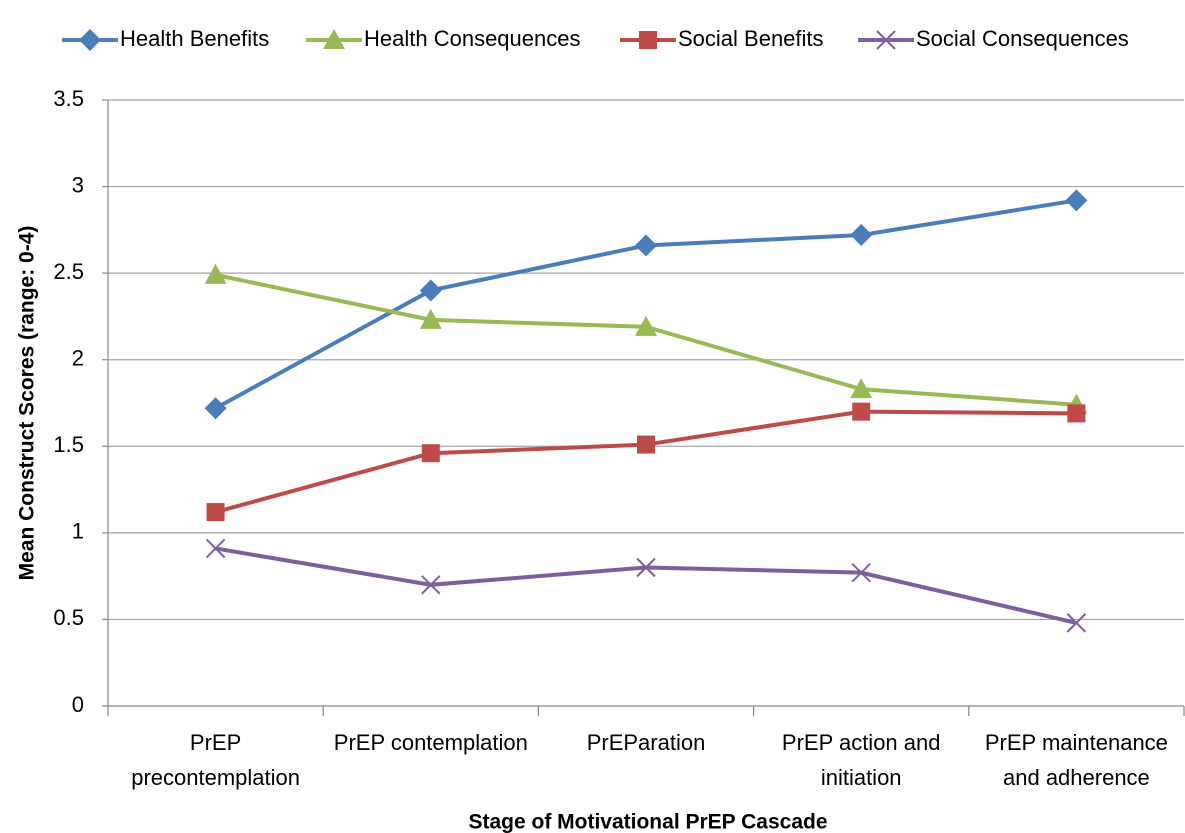 The image size is (1185, 833). What do you see at coordinates (472, 38) in the screenshot?
I see `legend-label: Health Consequences` at bounding box center [472, 38].